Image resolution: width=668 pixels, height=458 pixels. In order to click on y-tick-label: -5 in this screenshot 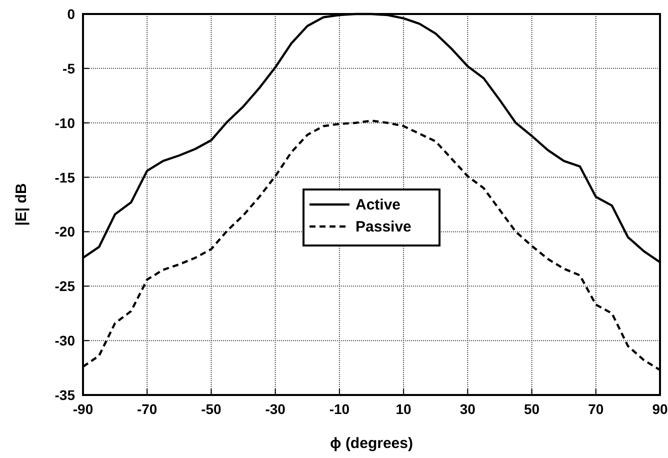, I will do `click(69, 68)`.